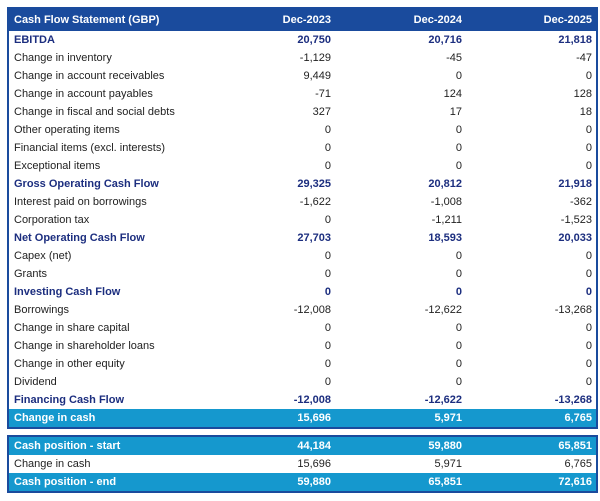 The height and width of the screenshot is (501, 600). I want to click on table-row: Capex (net) 0 0 0, so click(302, 256).